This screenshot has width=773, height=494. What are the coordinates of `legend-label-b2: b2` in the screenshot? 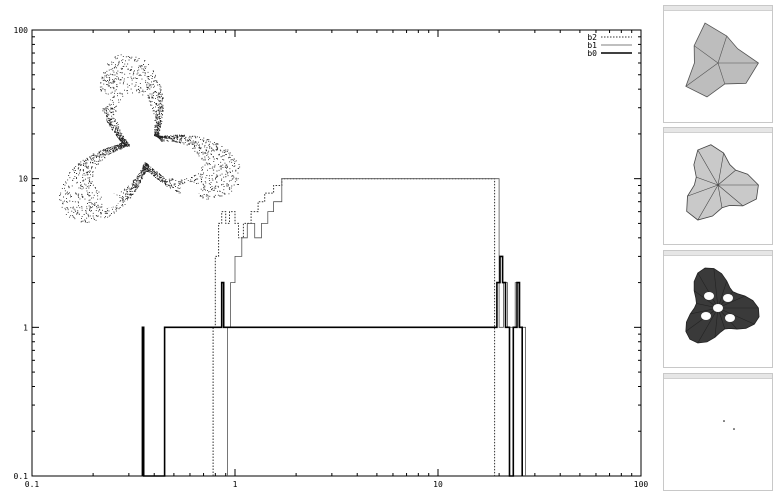 It's located at (592, 37).